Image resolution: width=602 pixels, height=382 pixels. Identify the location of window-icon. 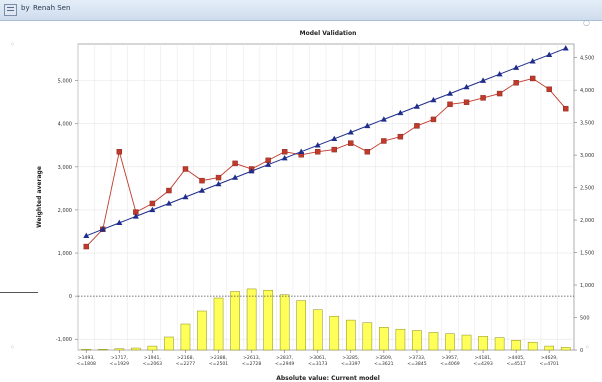
(10, 10).